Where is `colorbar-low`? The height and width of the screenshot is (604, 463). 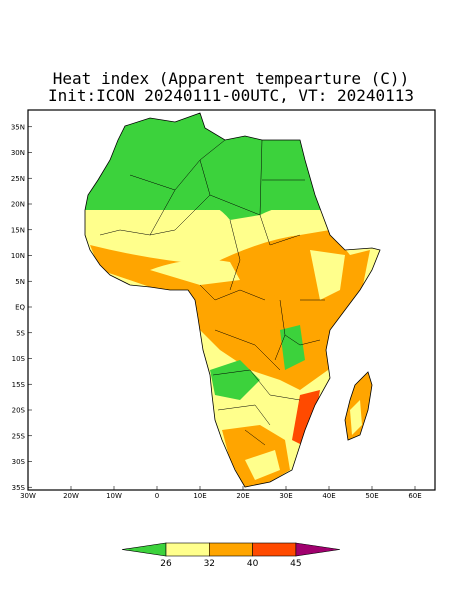 colorbar-low is located at coordinates (144, 549).